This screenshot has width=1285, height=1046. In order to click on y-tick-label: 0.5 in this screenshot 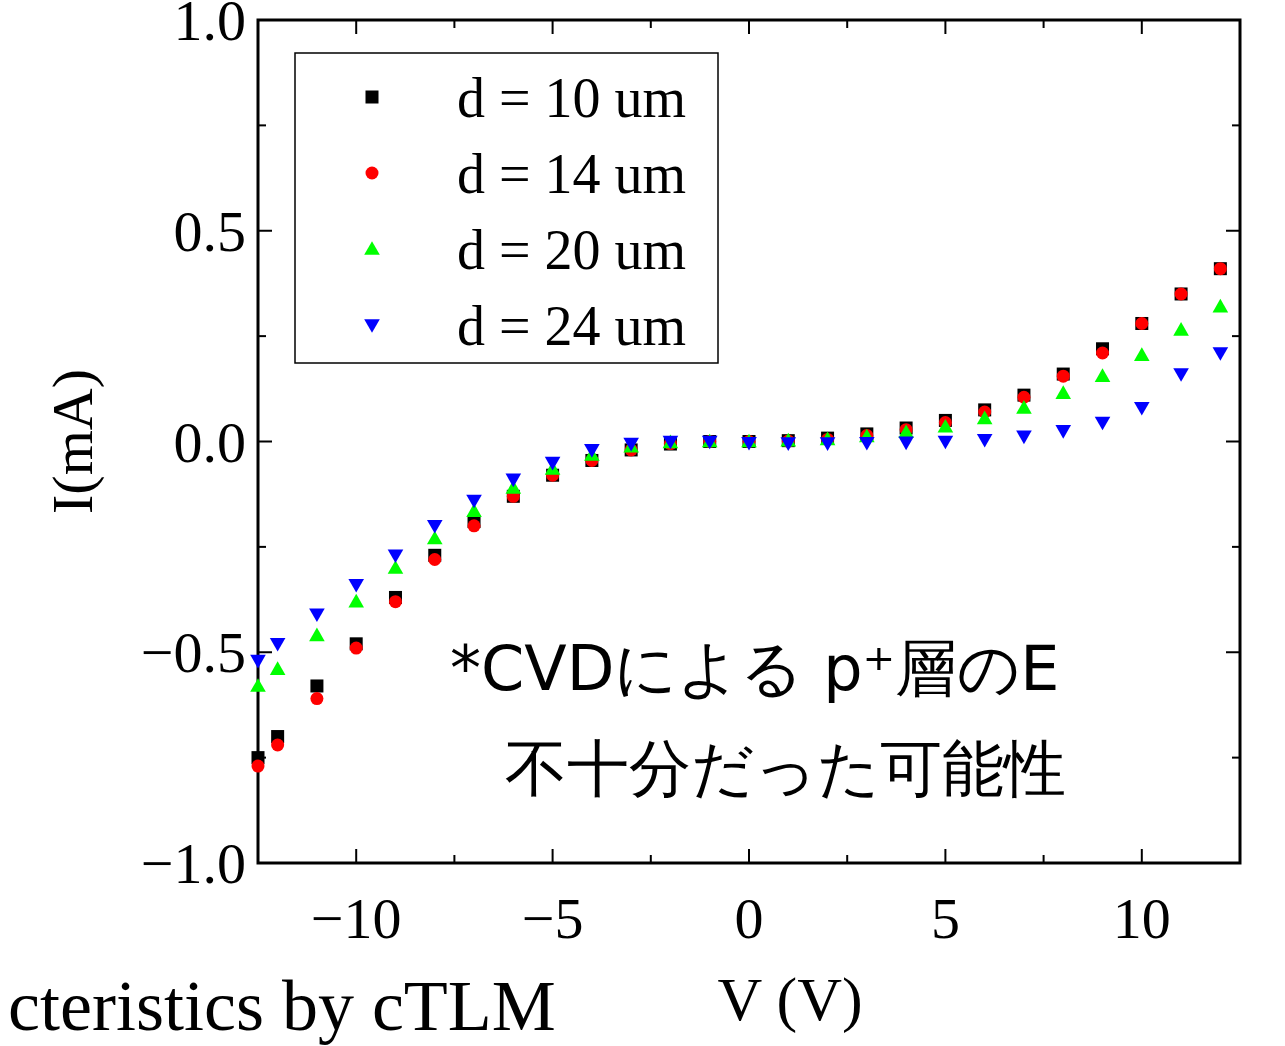, I will do `click(209, 231)`.